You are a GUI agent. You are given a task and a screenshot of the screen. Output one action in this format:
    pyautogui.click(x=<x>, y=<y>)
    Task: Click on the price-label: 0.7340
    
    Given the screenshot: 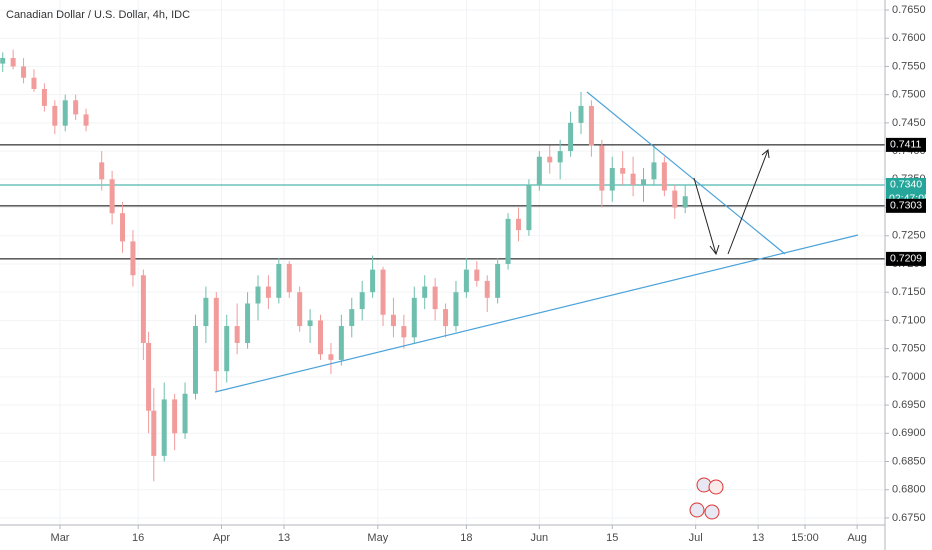 What is the action you would take?
    pyautogui.click(x=906, y=185)
    